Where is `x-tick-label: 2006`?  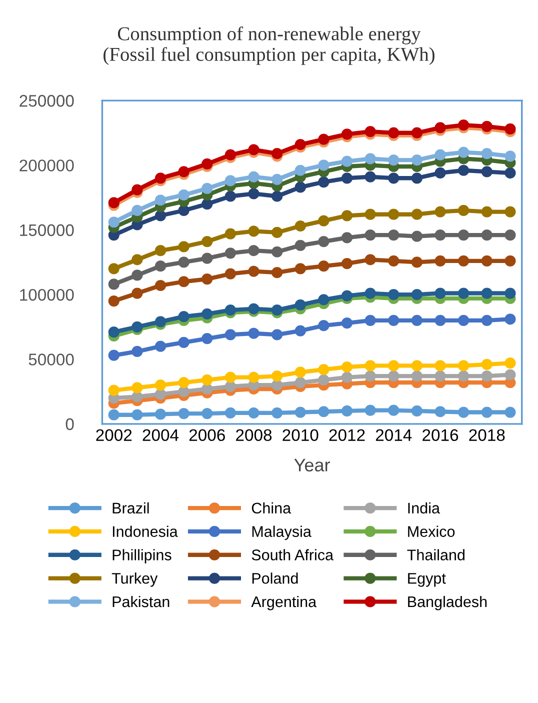
x-tick-label: 2006 is located at coordinates (207, 435).